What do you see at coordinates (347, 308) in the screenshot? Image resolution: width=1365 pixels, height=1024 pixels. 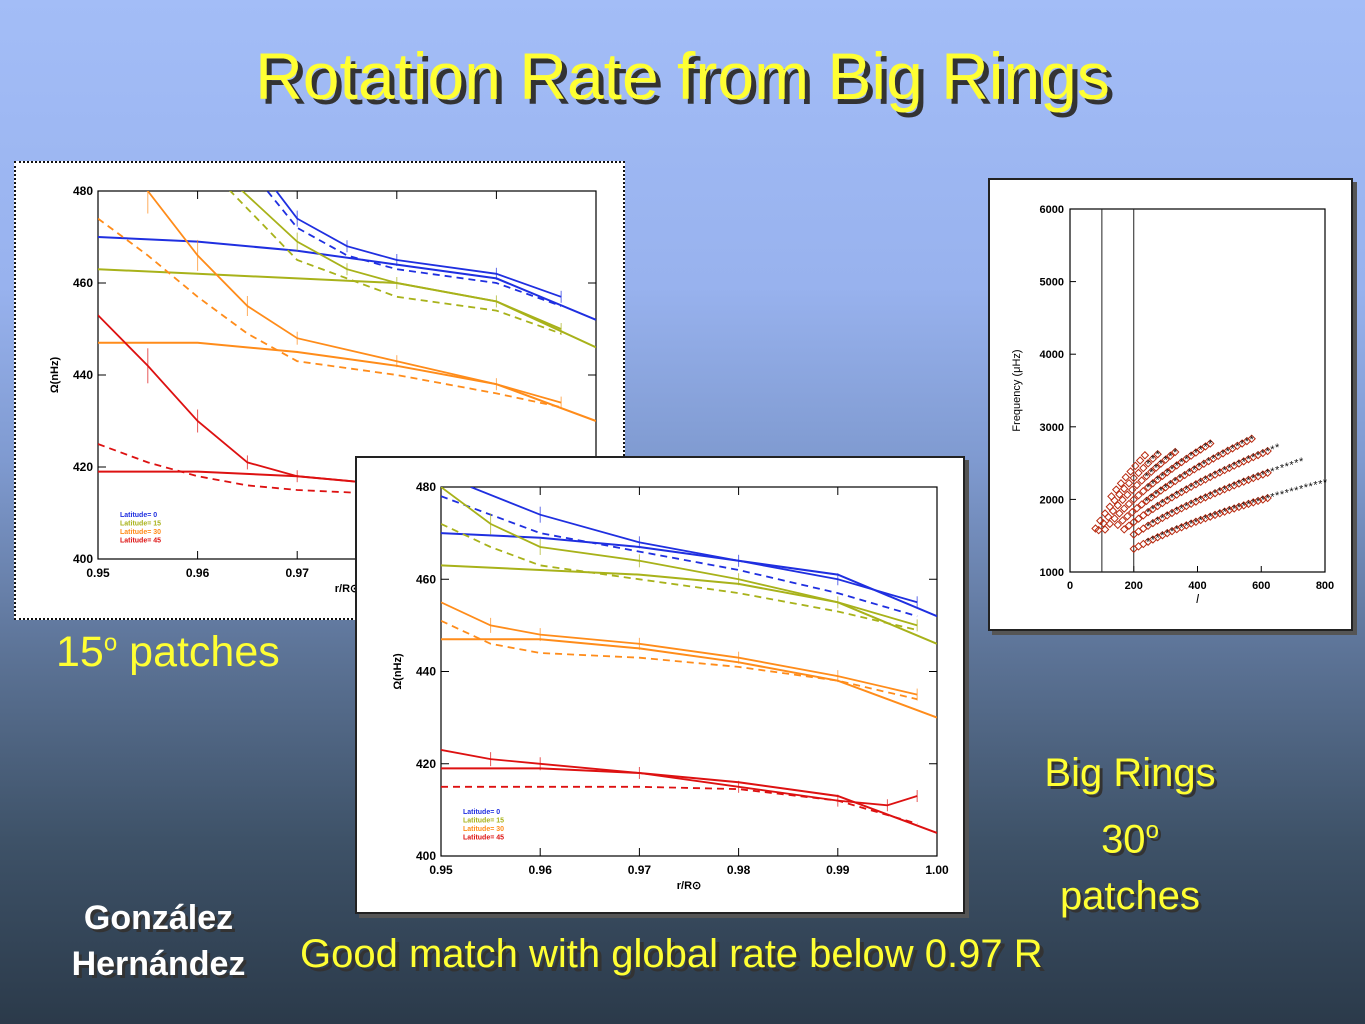 I see `global-rate-line` at bounding box center [347, 308].